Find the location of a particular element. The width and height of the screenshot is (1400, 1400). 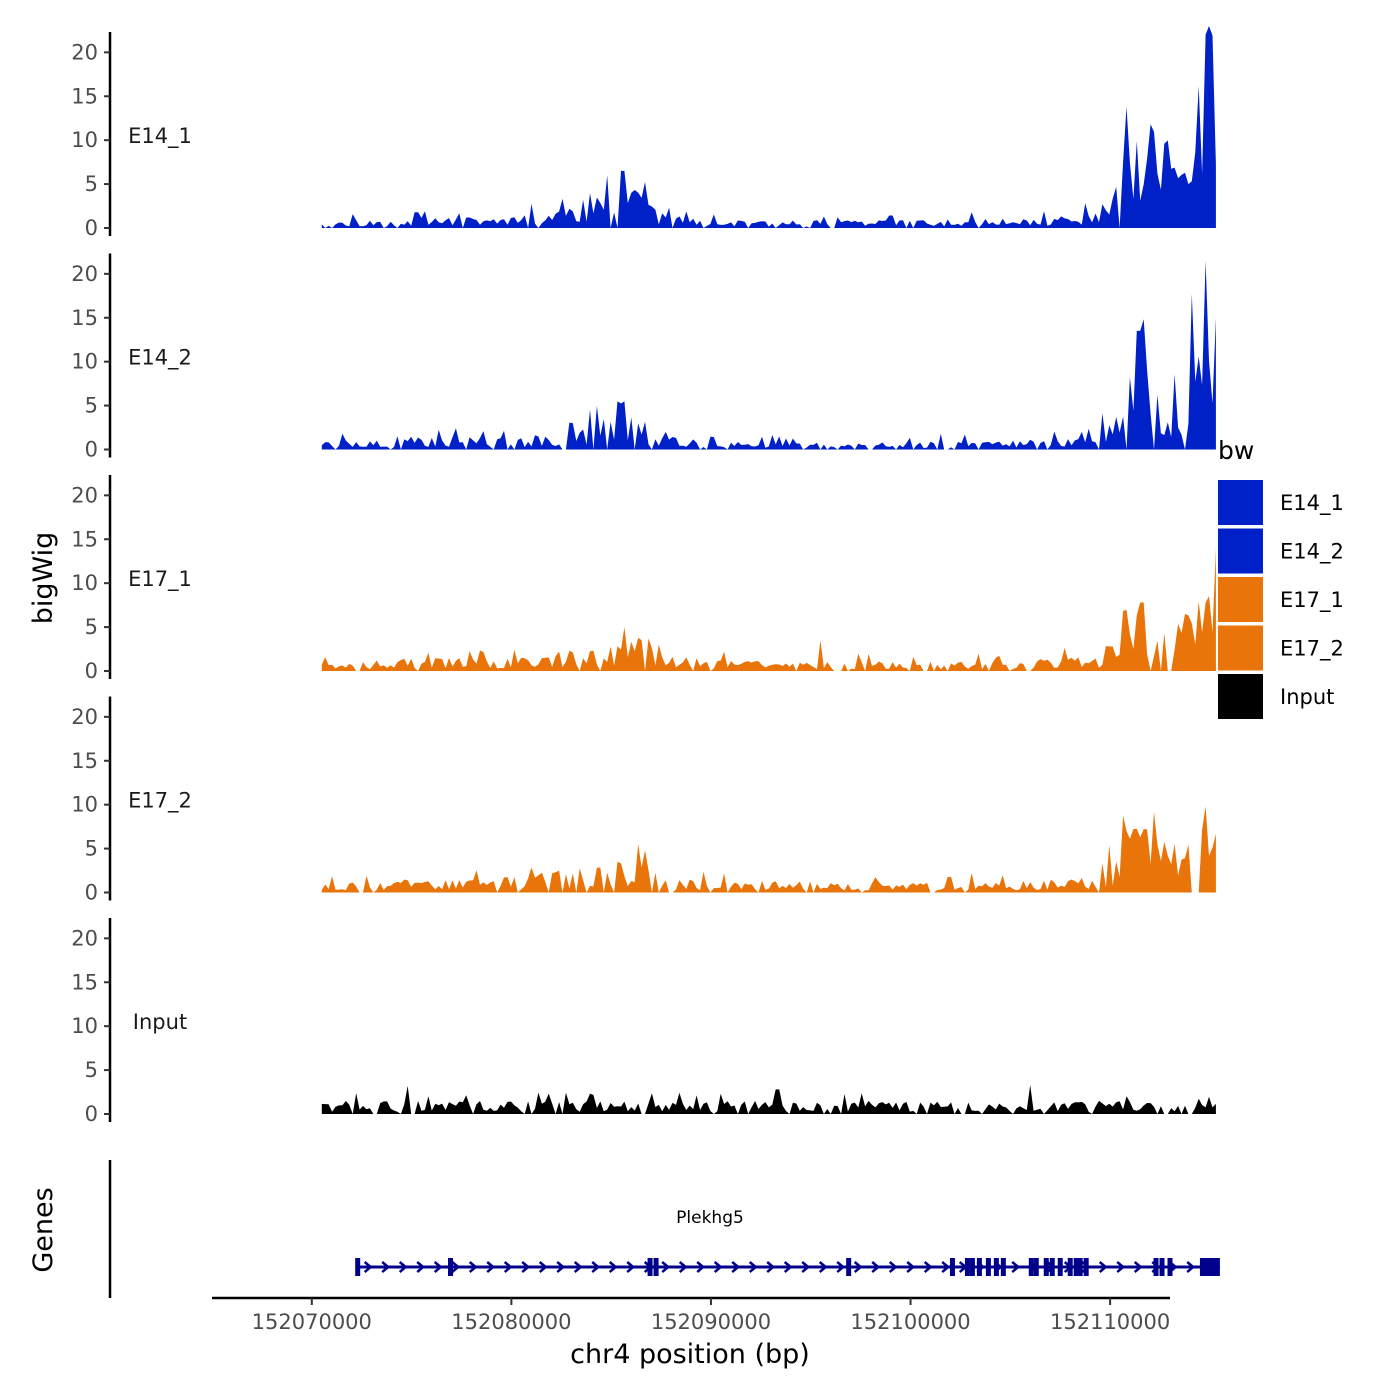

legend-label: E14_2 is located at coordinates (1312, 552).